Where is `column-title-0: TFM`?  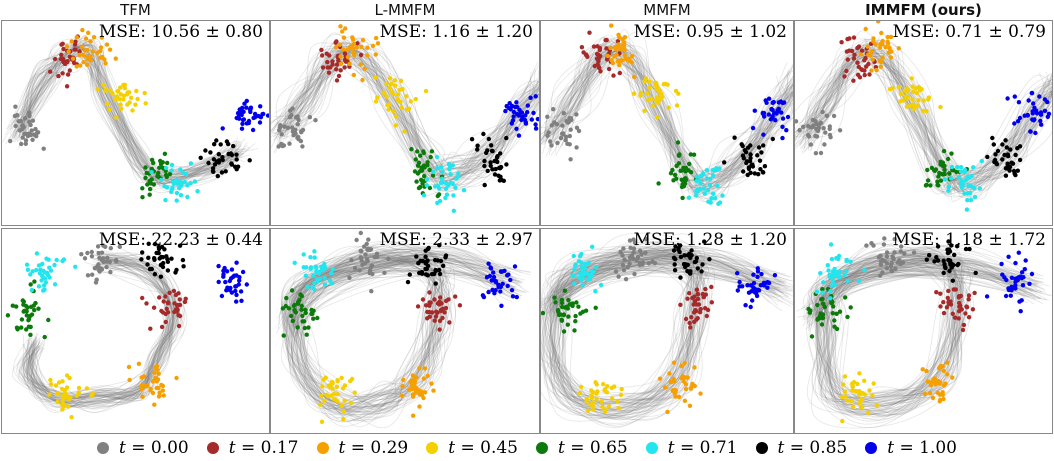 column-title-0: TFM is located at coordinates (135, 10).